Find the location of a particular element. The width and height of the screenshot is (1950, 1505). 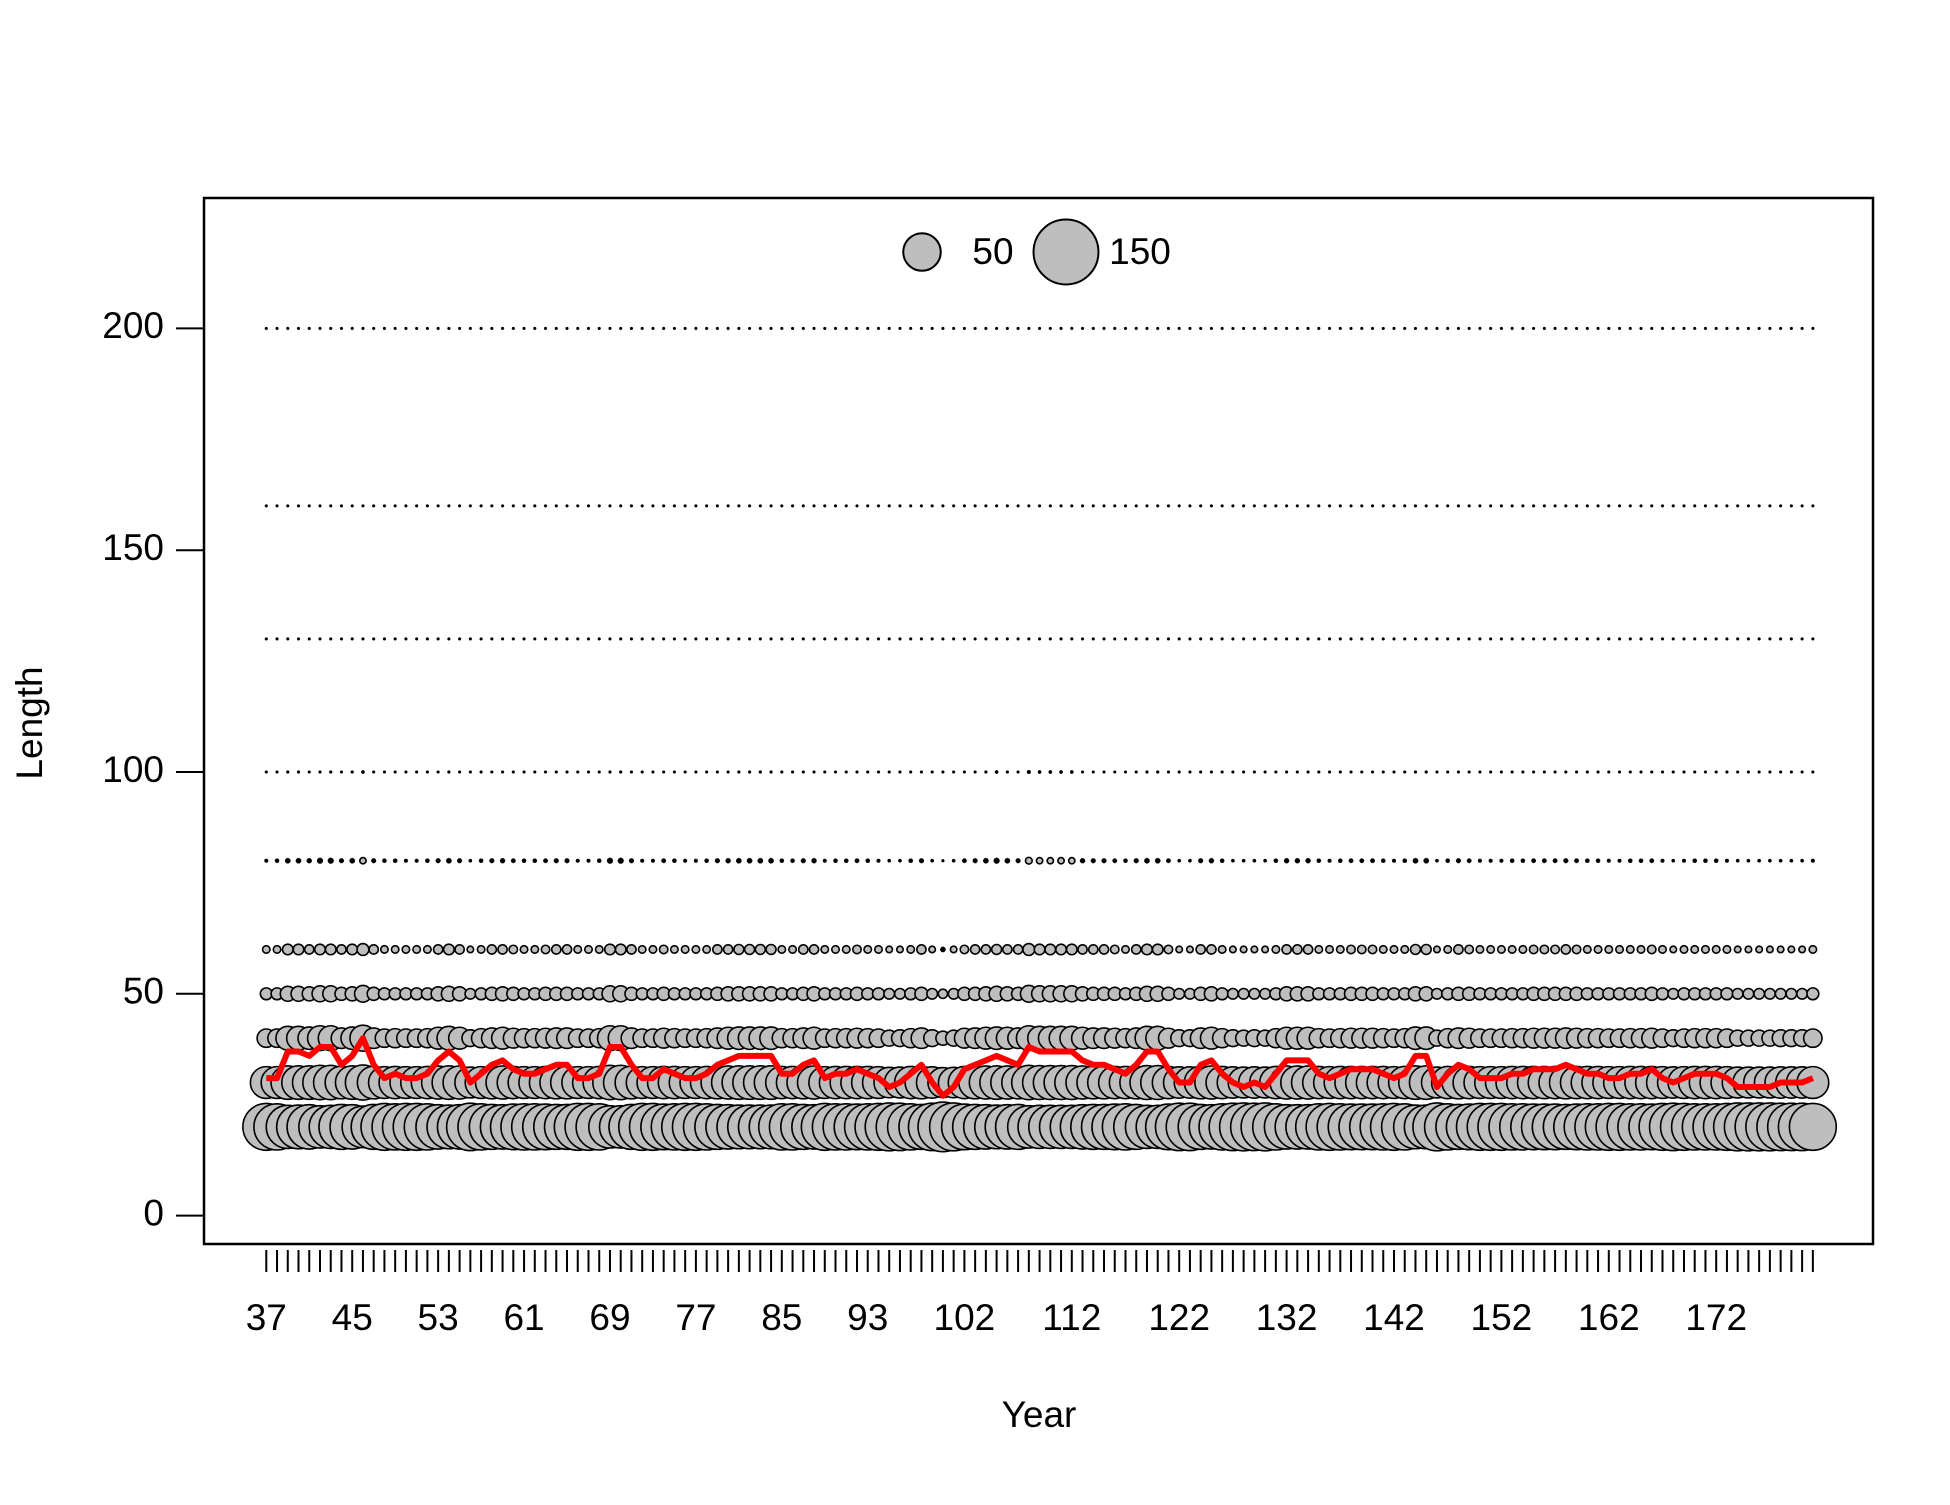

y-axis-label: Length is located at coordinates (29, 722).